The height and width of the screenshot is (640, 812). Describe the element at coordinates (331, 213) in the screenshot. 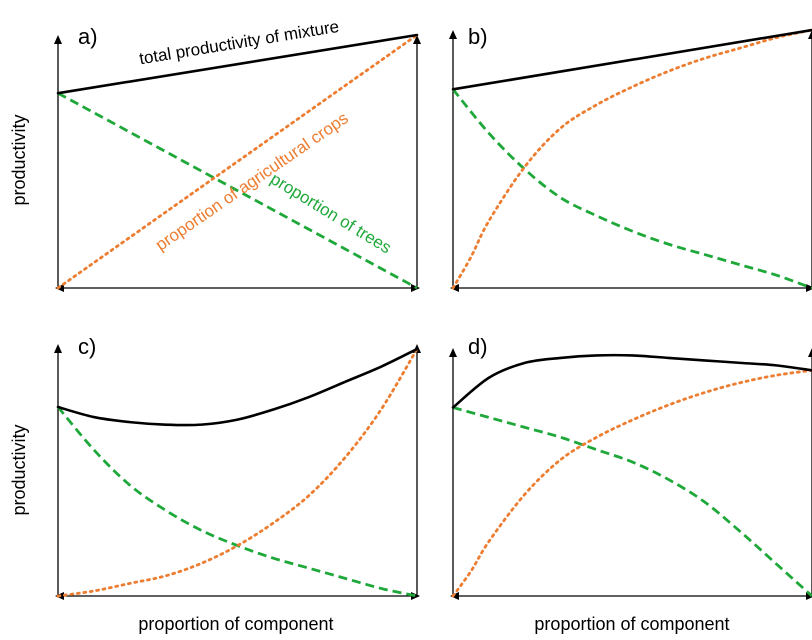

I see `annotation-trees: proportion of trees` at that location.